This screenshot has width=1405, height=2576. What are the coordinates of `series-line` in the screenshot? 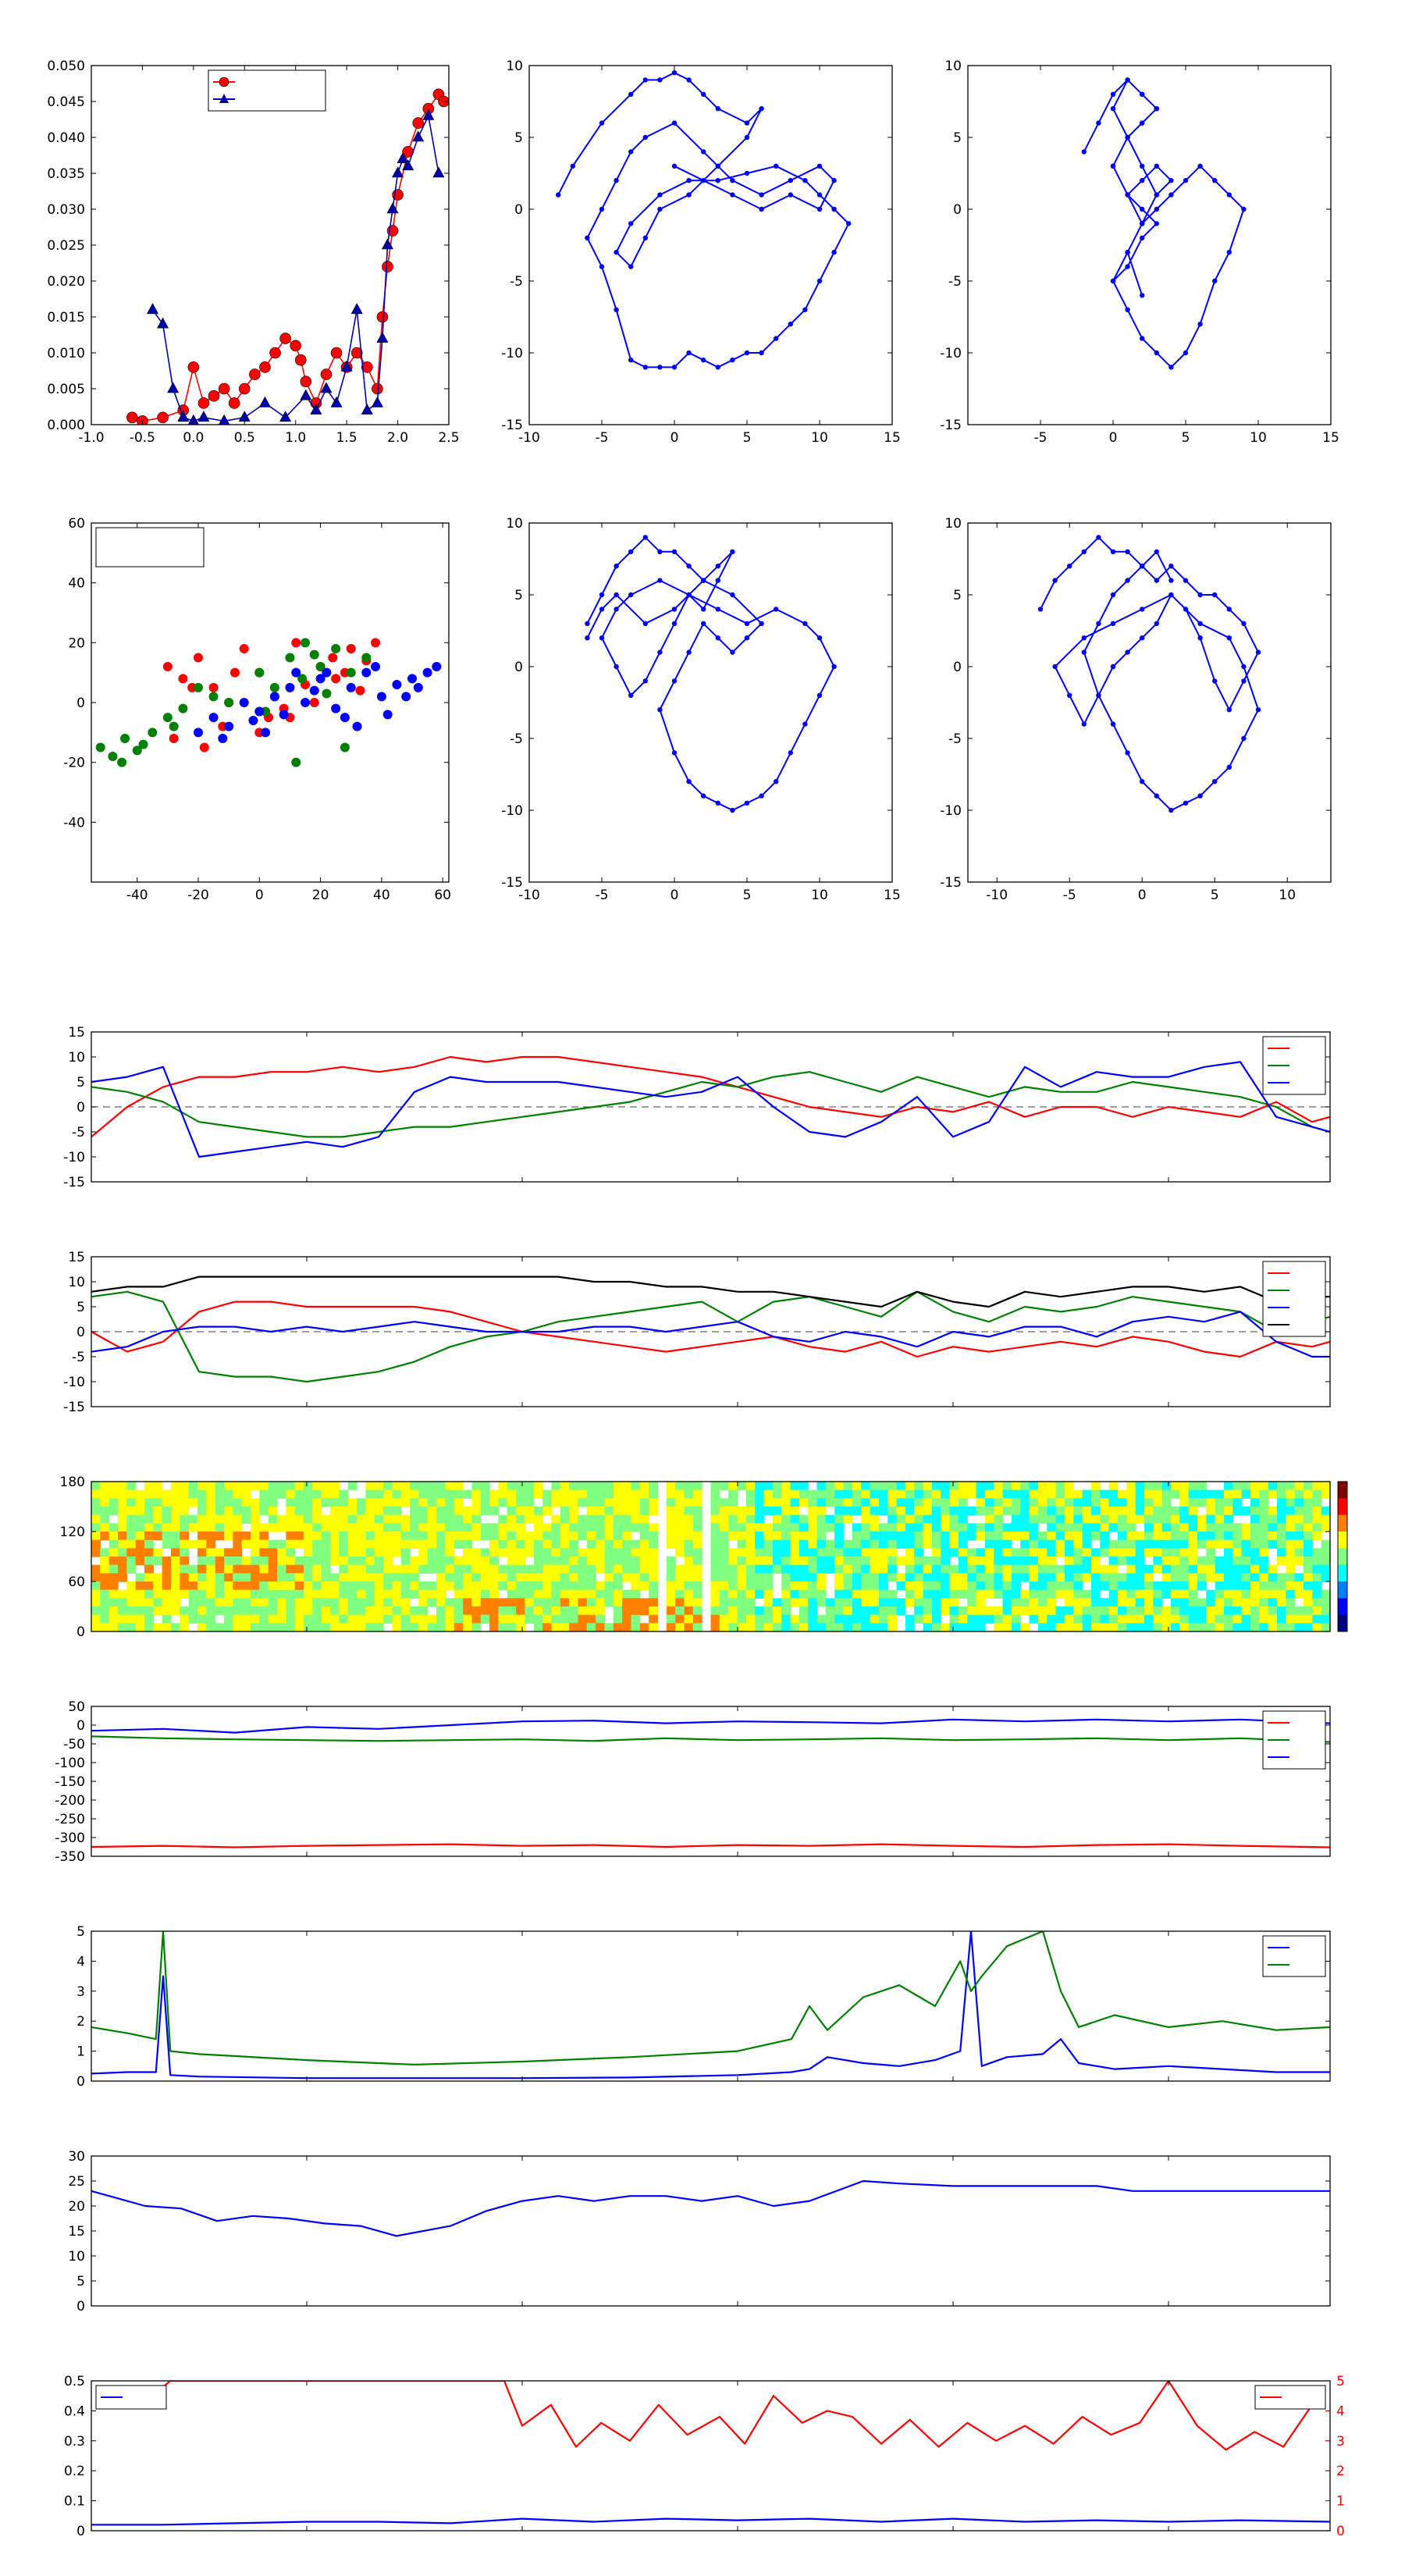 It's located at (711, 1104).